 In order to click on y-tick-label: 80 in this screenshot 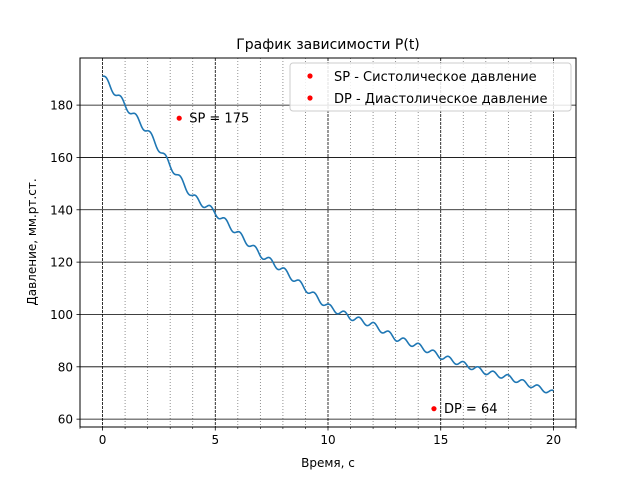, I will do `click(65, 367)`.